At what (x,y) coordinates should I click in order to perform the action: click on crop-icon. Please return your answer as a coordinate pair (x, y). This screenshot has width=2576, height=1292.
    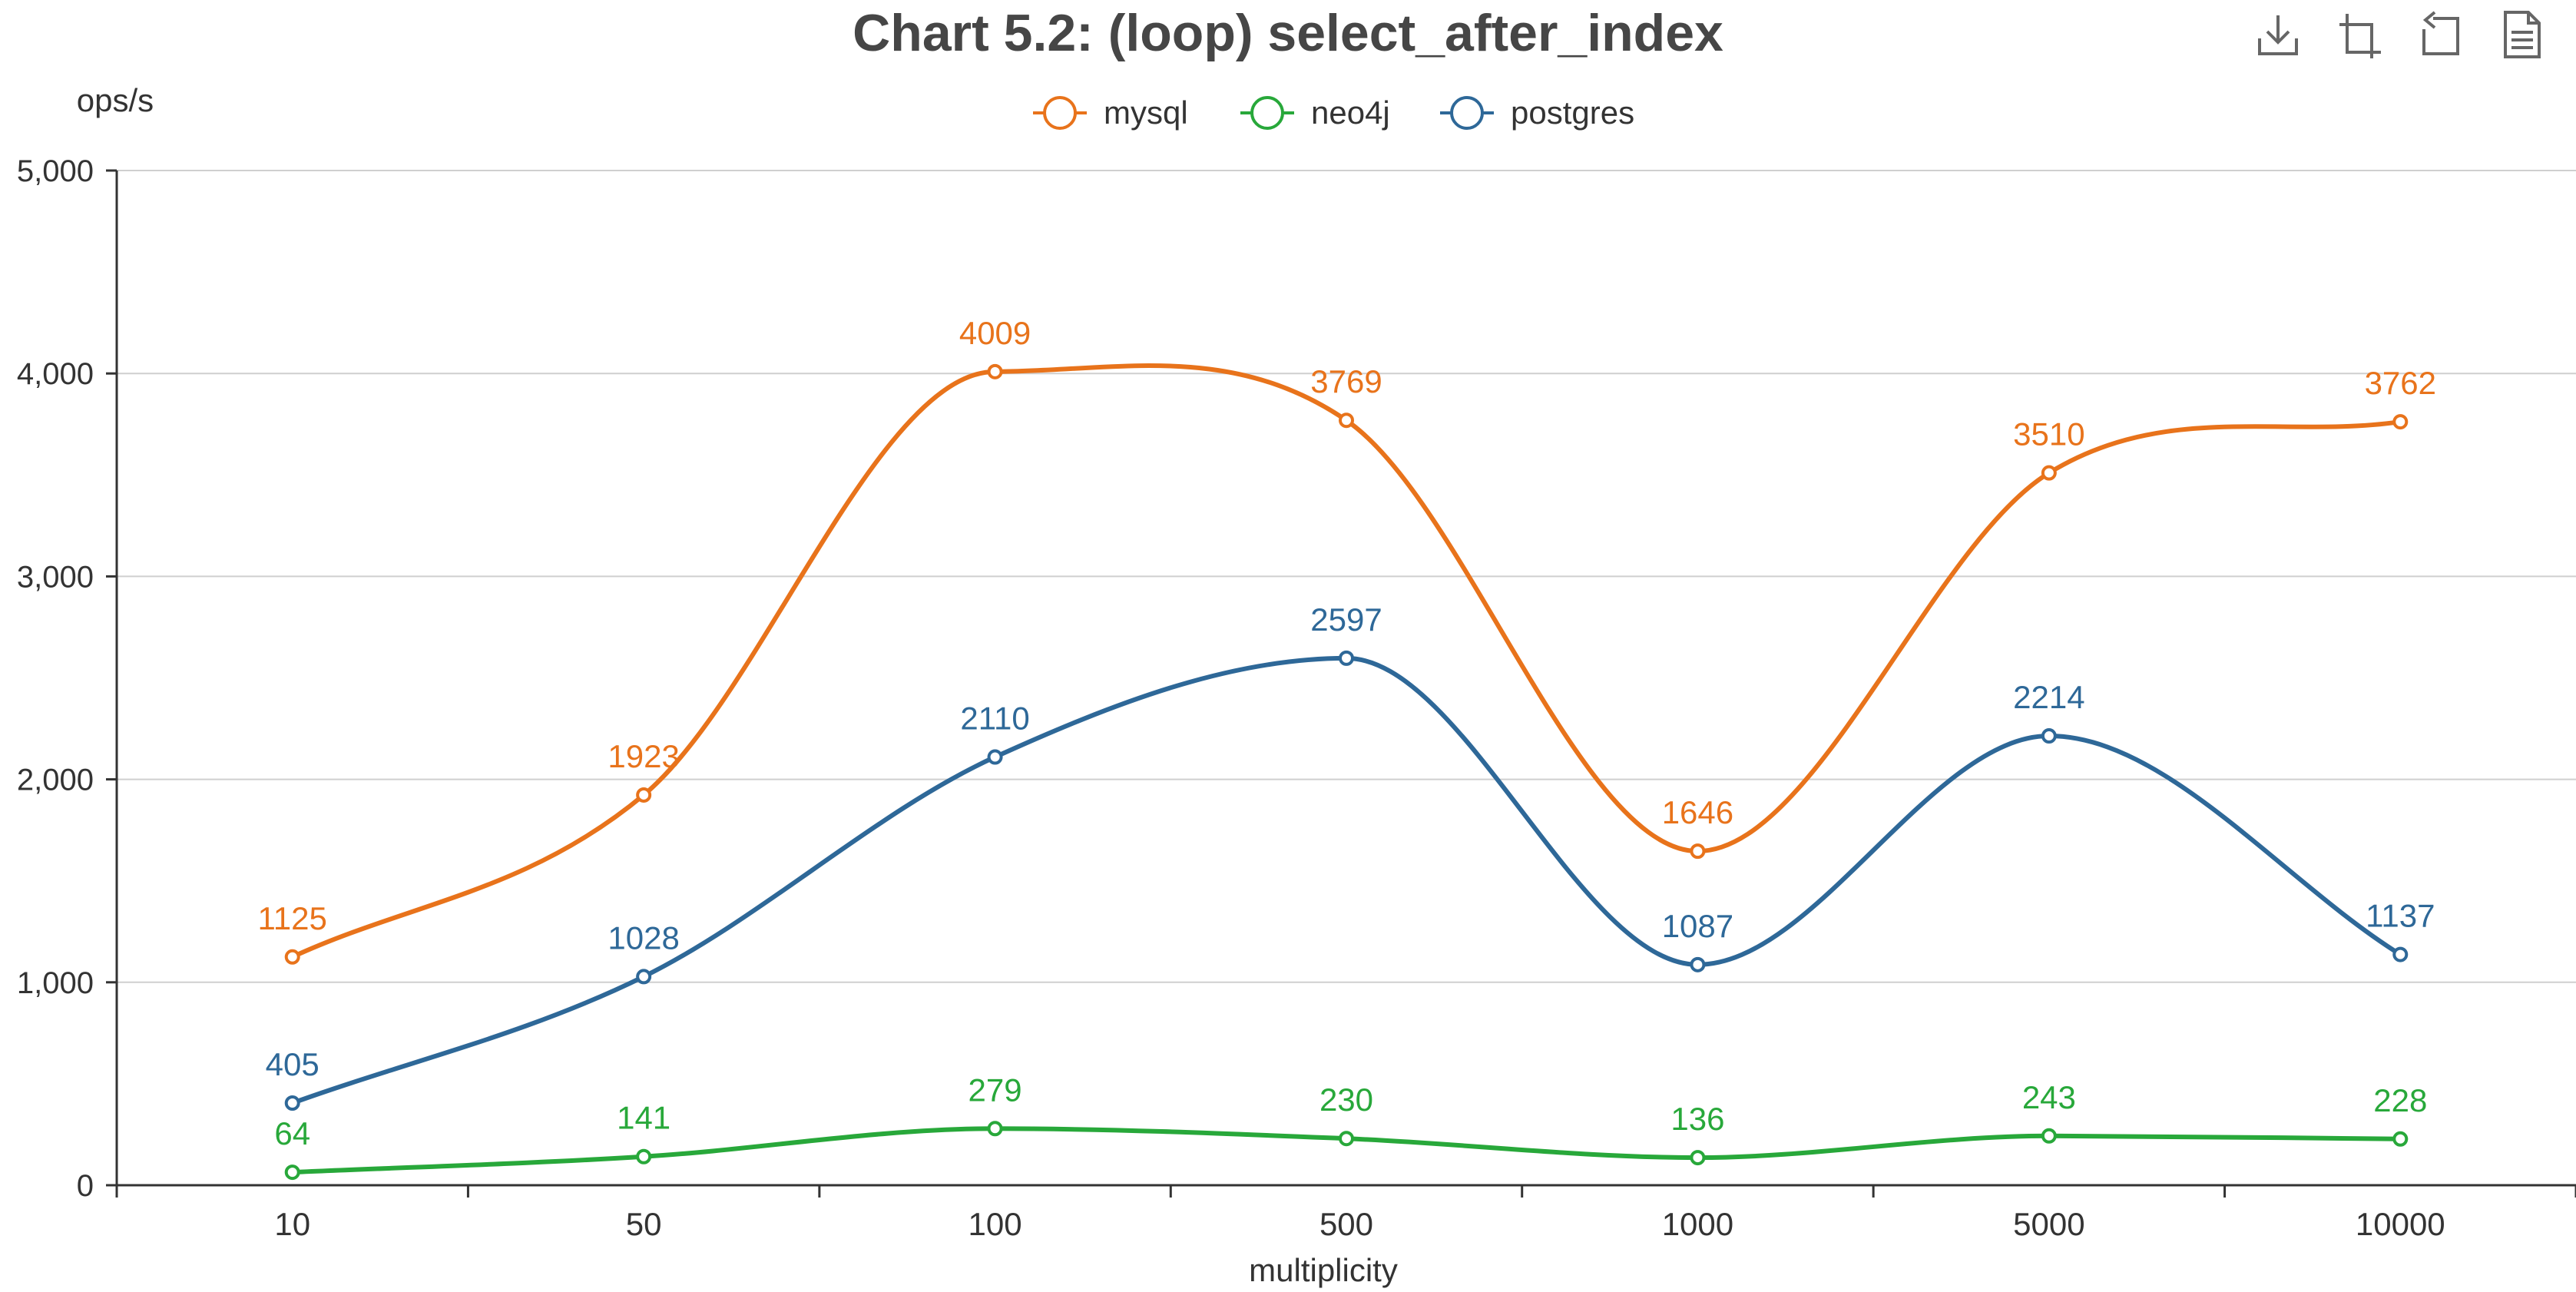
    Looking at the image, I should click on (2359, 34).